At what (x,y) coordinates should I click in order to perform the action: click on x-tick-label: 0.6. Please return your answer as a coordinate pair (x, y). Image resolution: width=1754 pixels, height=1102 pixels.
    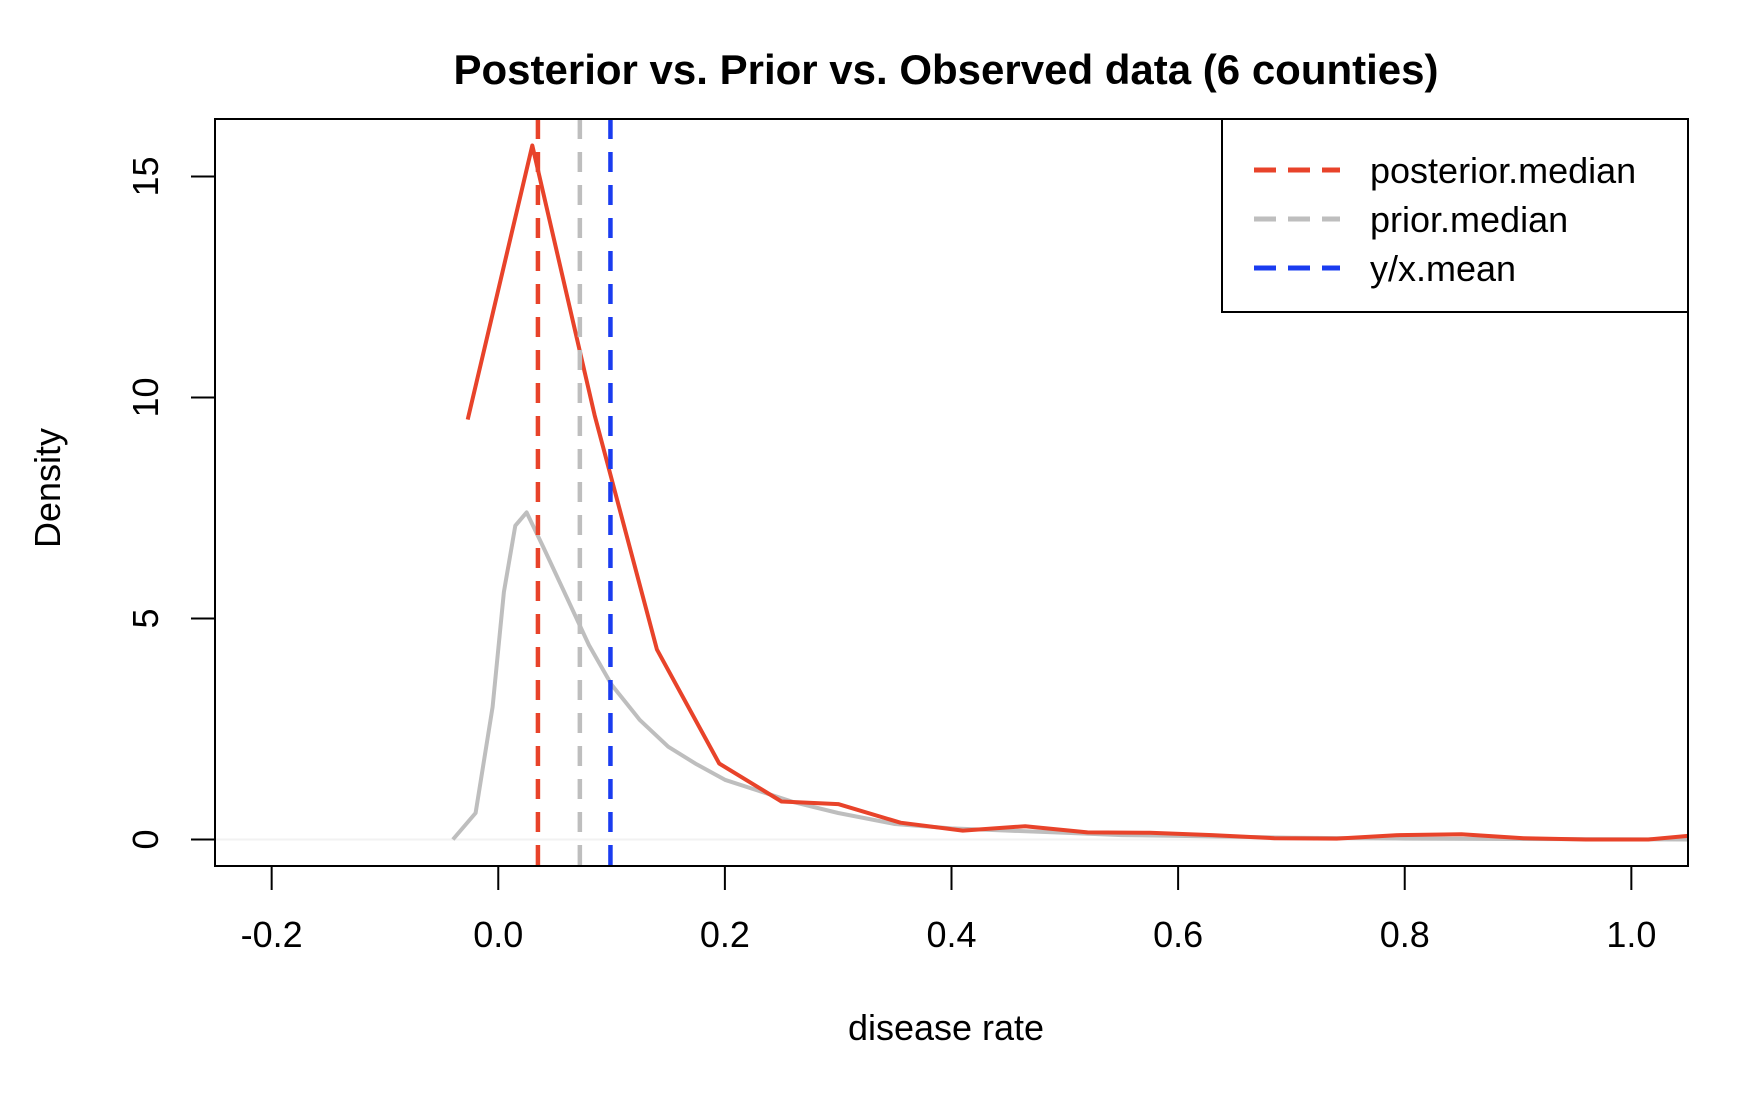
    Looking at the image, I should click on (1178, 934).